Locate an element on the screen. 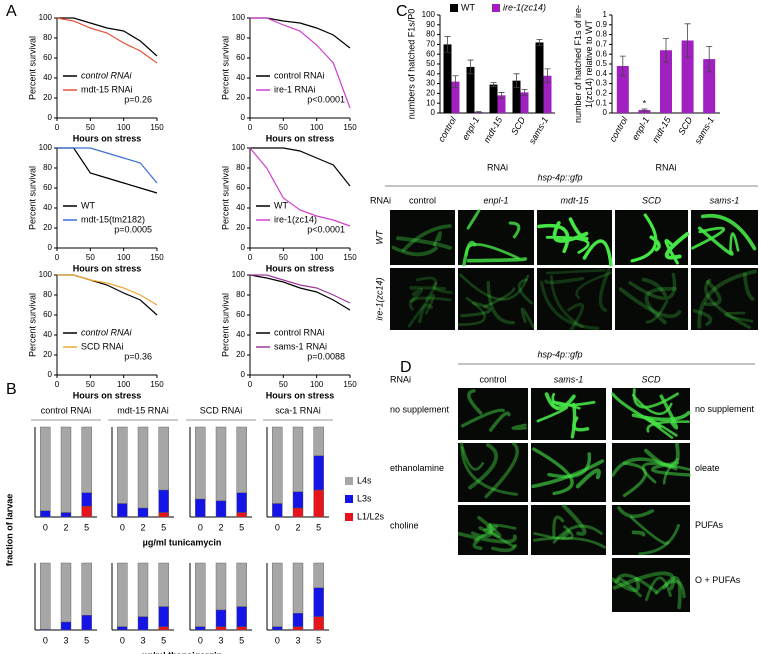  y-tick-label: 70 is located at coordinates (430, 44).